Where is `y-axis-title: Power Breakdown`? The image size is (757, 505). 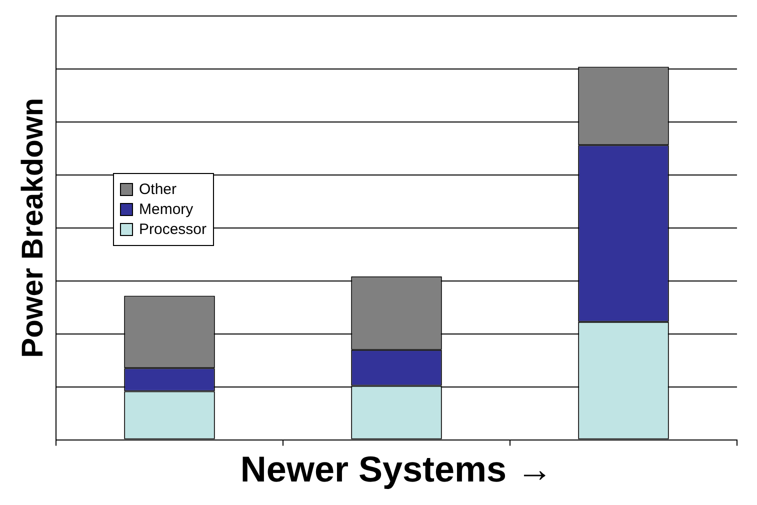 y-axis-title: Power Breakdown is located at coordinates (33, 228).